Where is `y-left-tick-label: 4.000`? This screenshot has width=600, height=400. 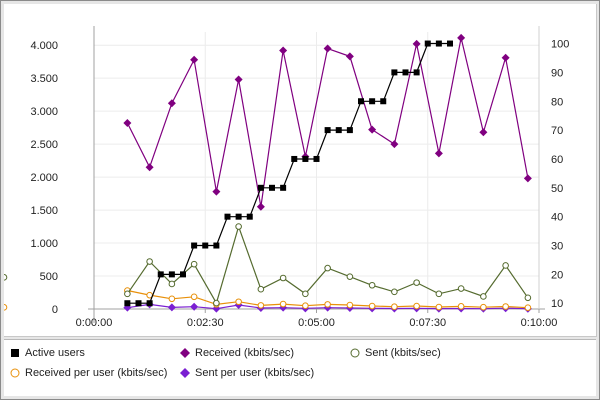
y-left-tick-label: 4.000 is located at coordinates (44, 46).